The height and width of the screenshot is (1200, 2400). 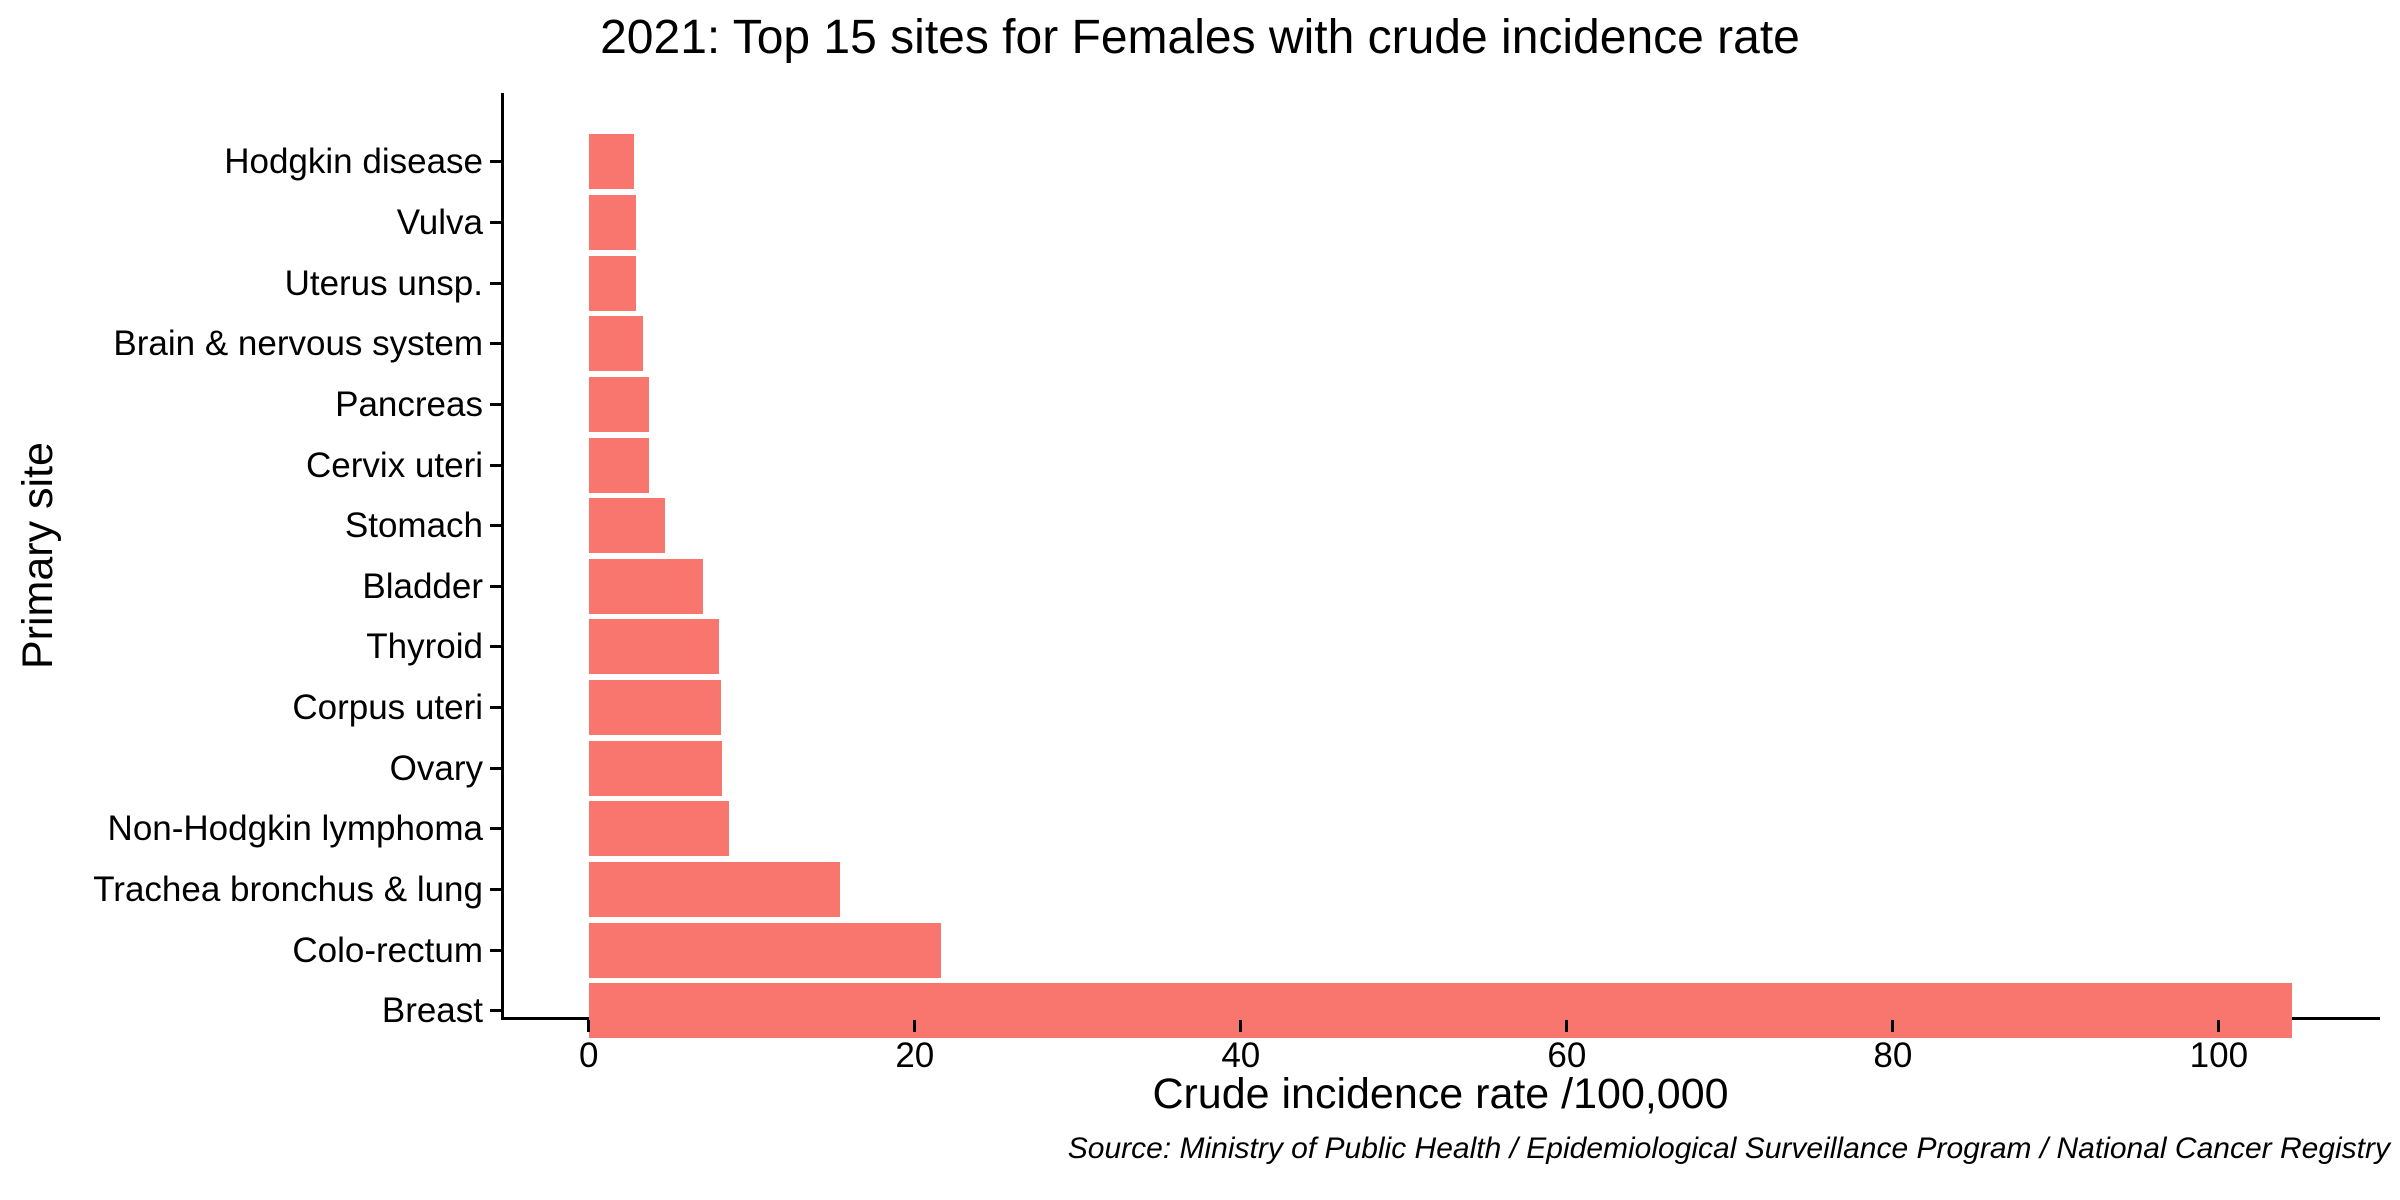 What do you see at coordinates (1440, 1094) in the screenshot?
I see `x-axis-title: Crude incidence rate /100,000` at bounding box center [1440, 1094].